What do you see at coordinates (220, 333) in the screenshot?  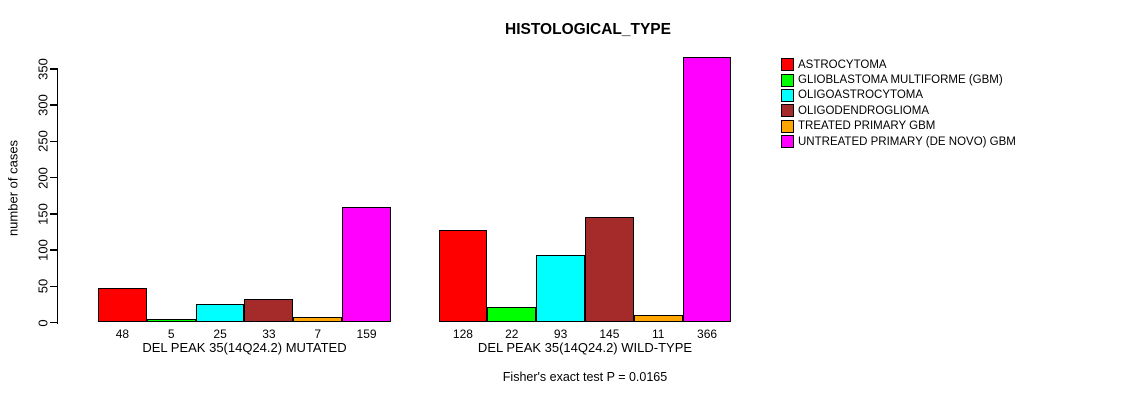 I see `bar-value-label: 25` at bounding box center [220, 333].